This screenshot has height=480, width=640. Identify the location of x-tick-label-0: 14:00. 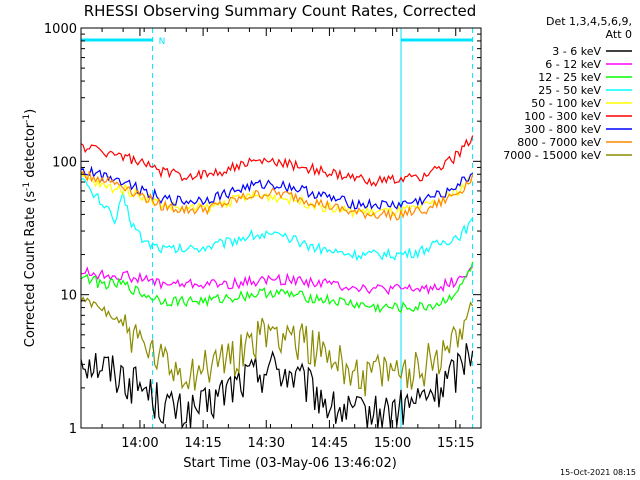
(139, 443).